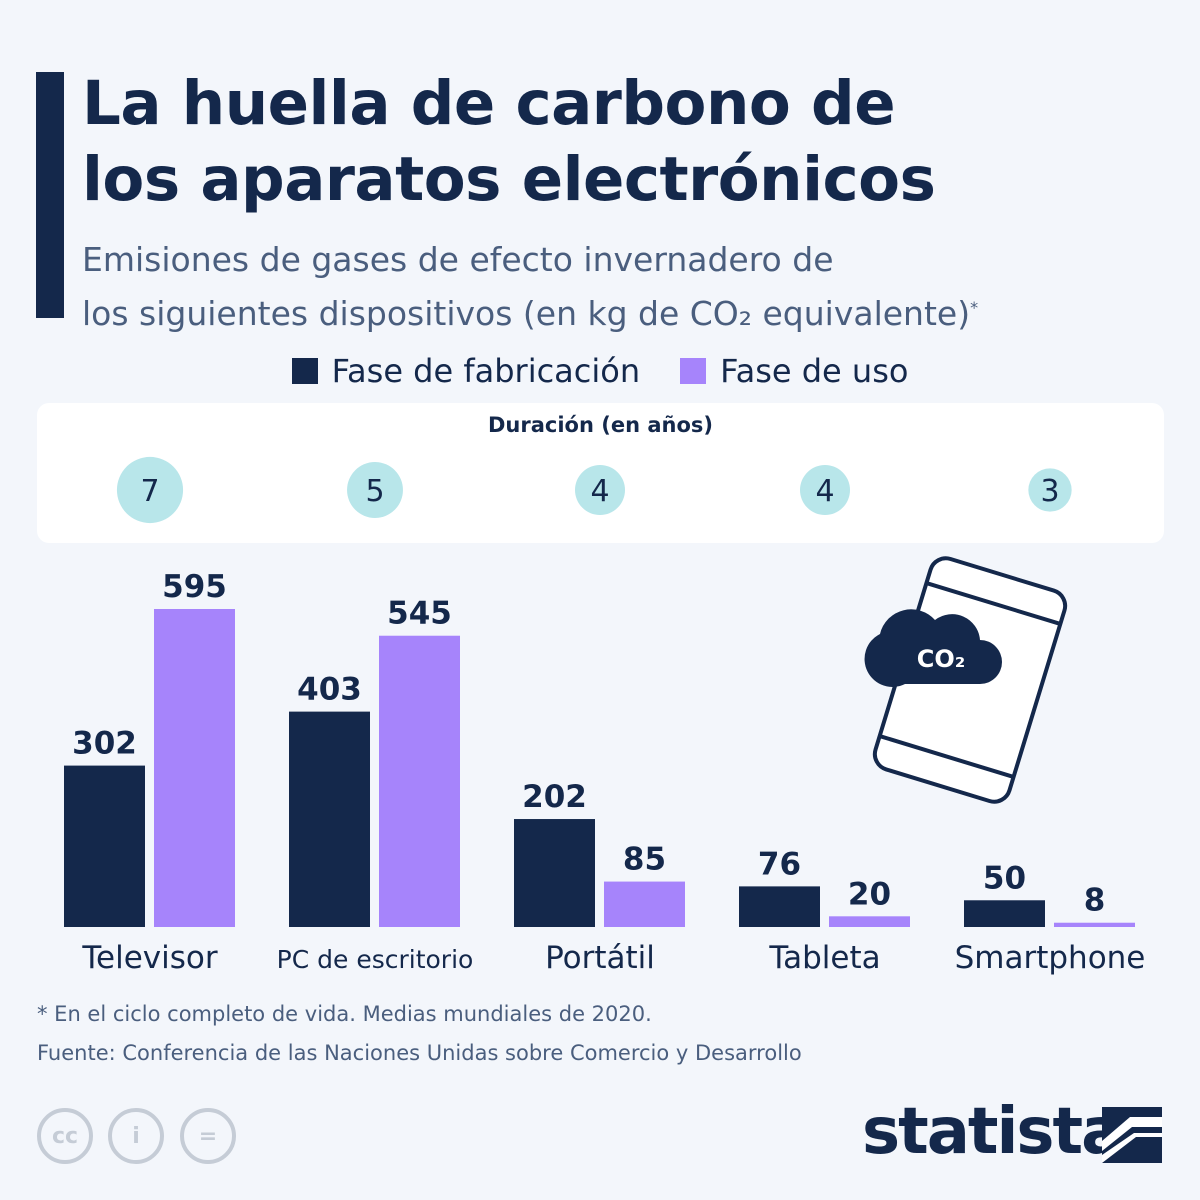  Describe the element at coordinates (814, 371) in the screenshot. I see `legend-label: Fase de uso` at that location.